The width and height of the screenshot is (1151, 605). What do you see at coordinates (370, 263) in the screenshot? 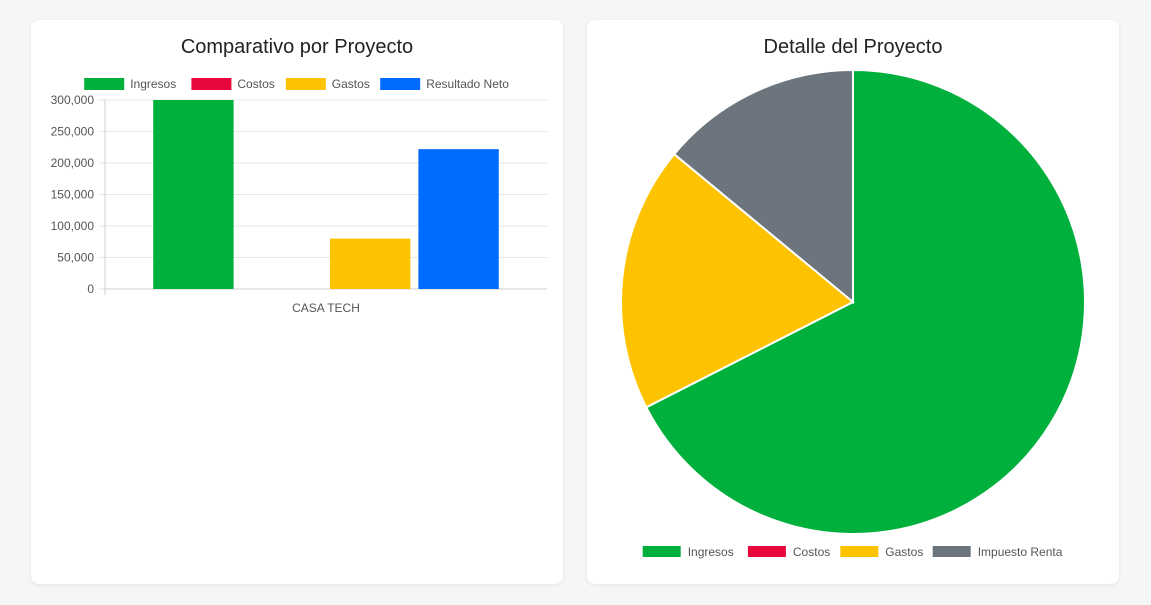
I see `bar-gastos` at bounding box center [370, 263].